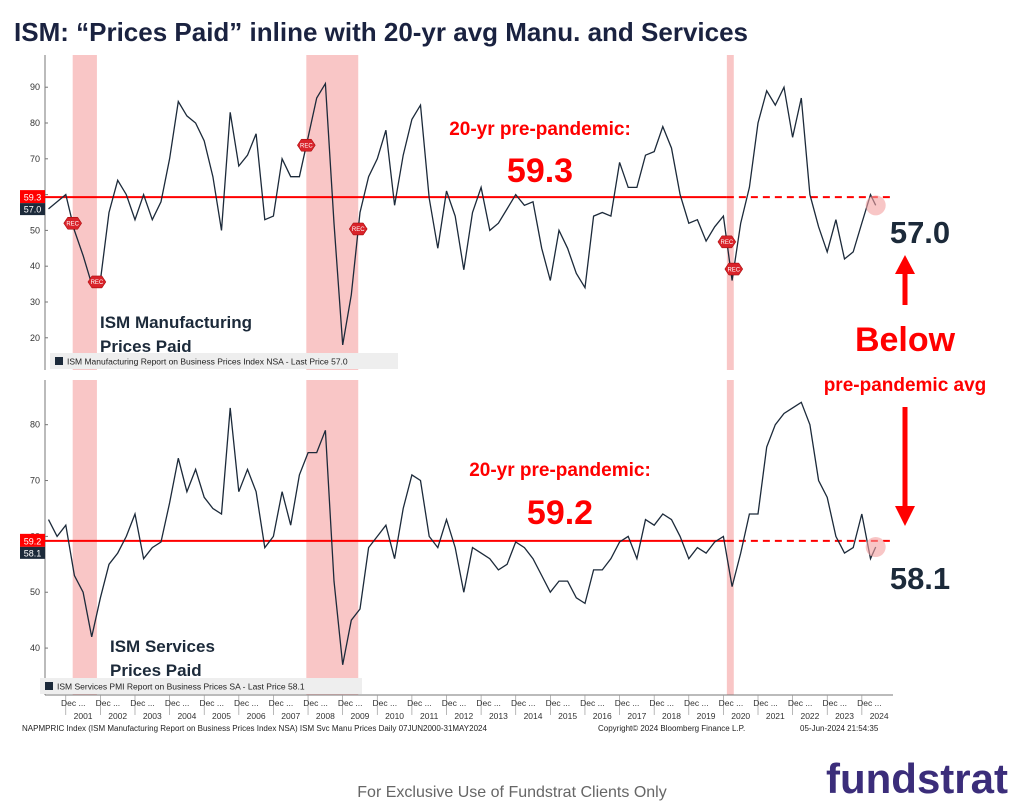 Image resolution: width=1024 pixels, height=806 pixels. I want to click on panel-label: Prices Paid, so click(146, 346).